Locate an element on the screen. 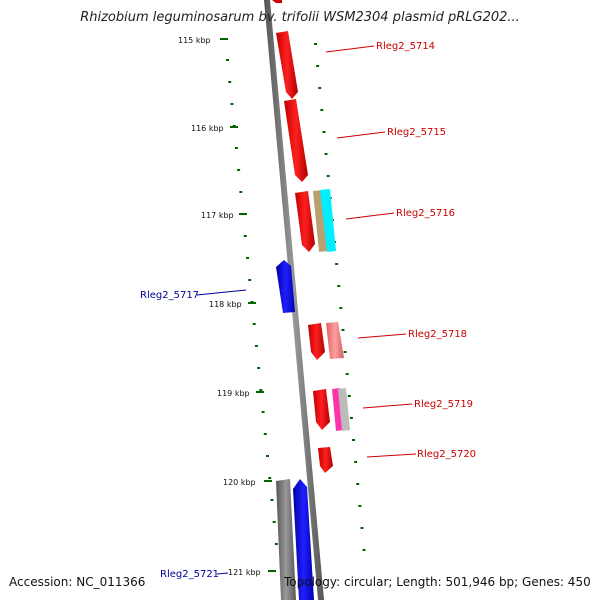 The height and width of the screenshot is (604, 600). label-rleg2-5714: Rleg2_5714 is located at coordinates (405, 46).